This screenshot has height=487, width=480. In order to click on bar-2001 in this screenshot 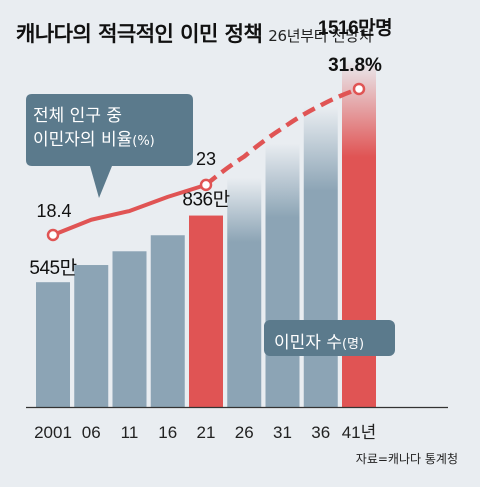, I will do `click(53, 344)`.